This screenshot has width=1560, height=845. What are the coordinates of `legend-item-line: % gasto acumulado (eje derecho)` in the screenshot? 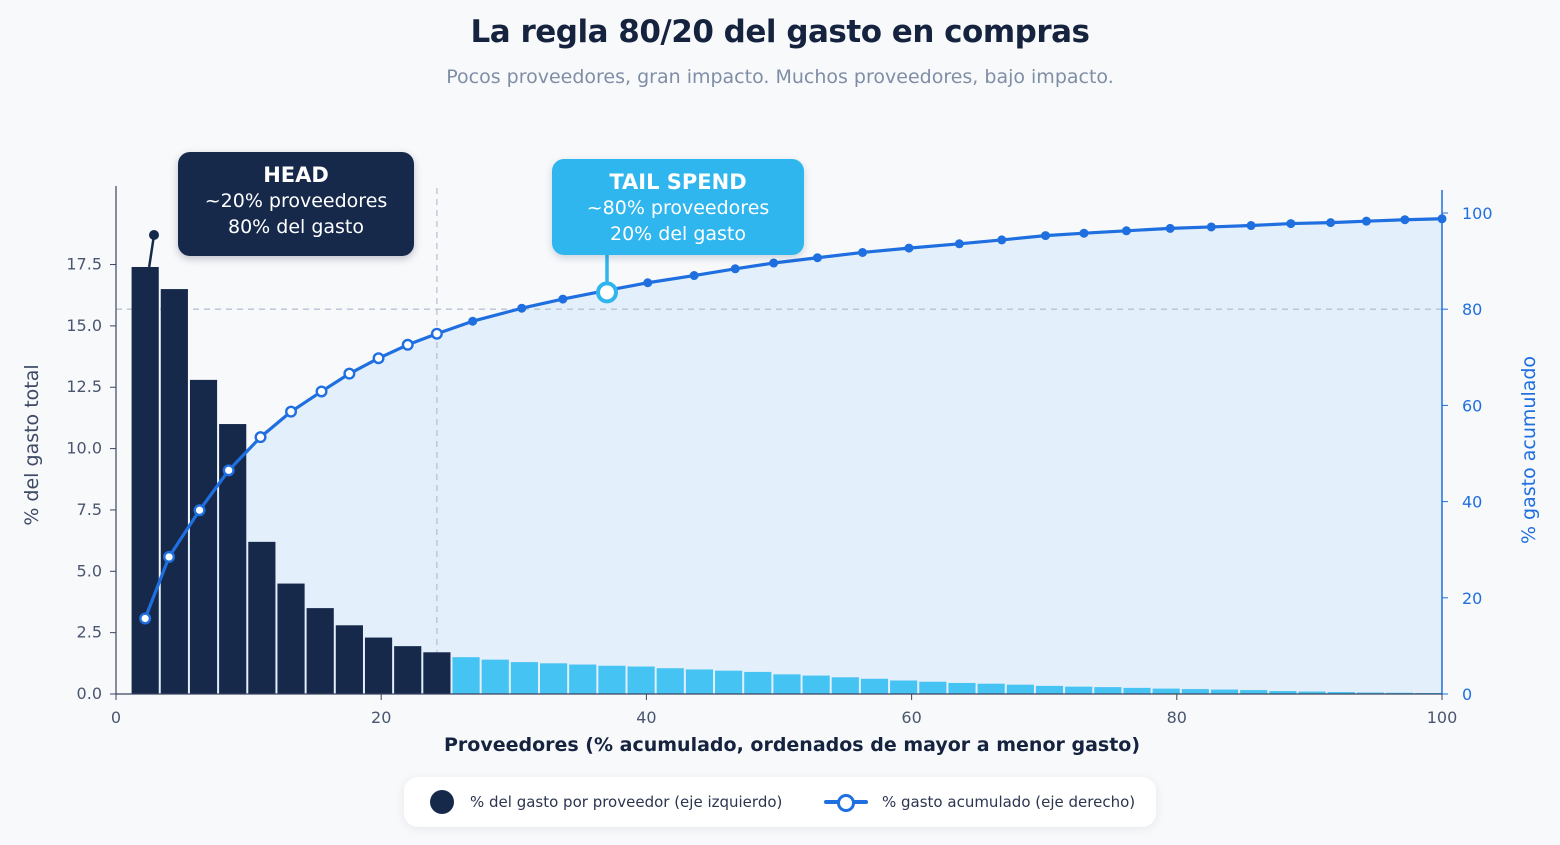 It's located at (979, 802).